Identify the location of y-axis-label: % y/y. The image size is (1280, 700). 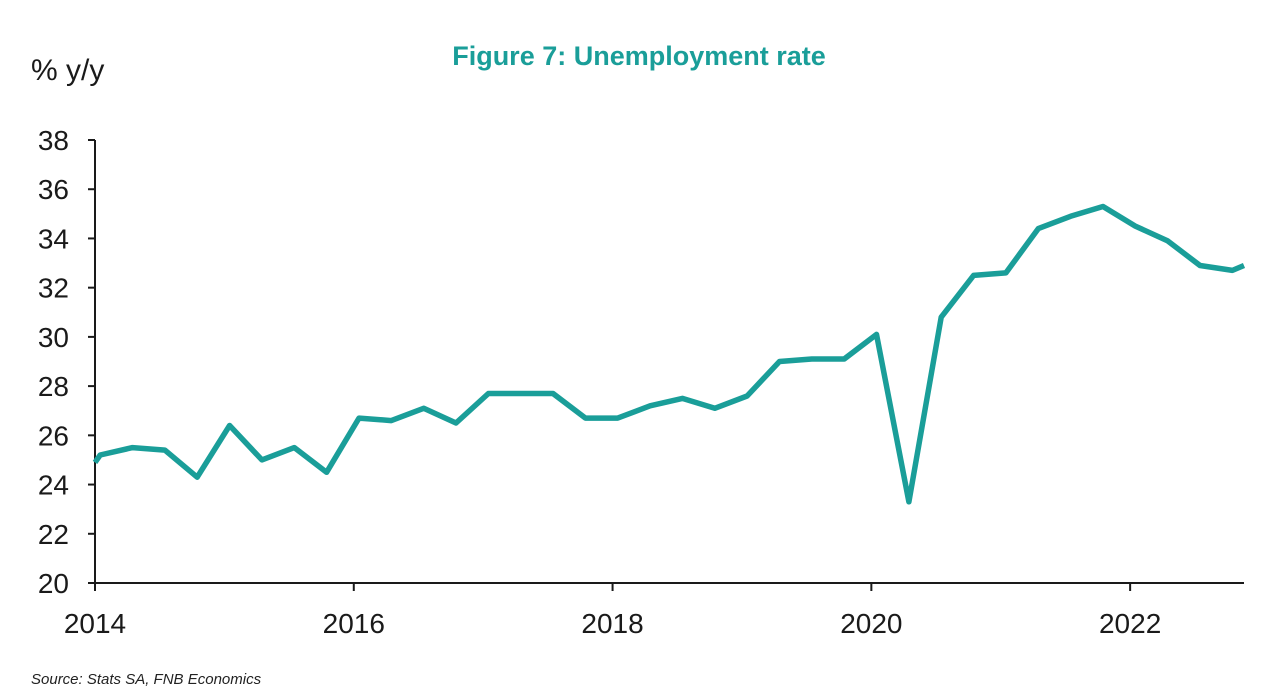
(67, 70).